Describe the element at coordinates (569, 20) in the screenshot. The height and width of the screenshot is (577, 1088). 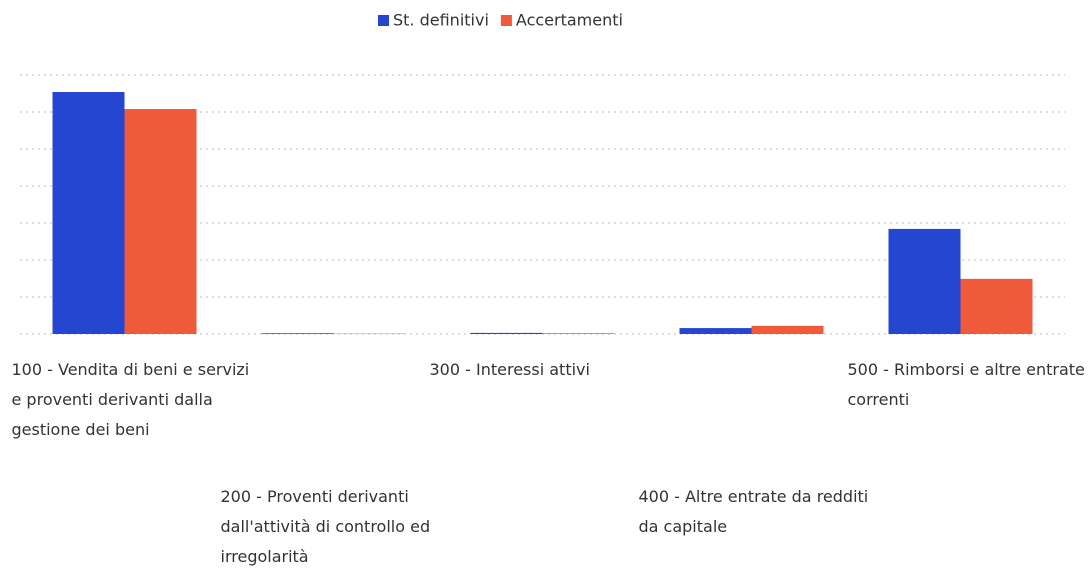
I see `legend-label: Accertamenti` at that location.